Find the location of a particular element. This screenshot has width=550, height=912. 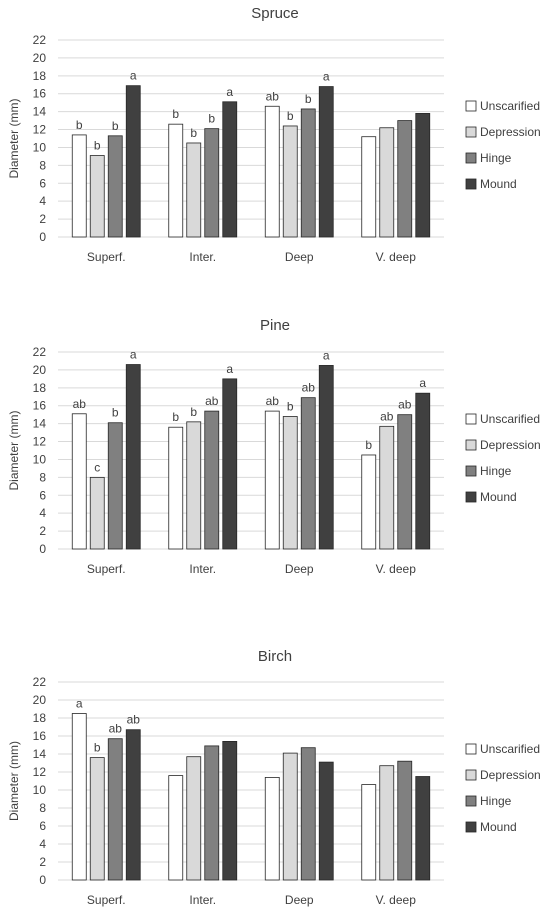

y-tick-label: 20 is located at coordinates (40, 700).